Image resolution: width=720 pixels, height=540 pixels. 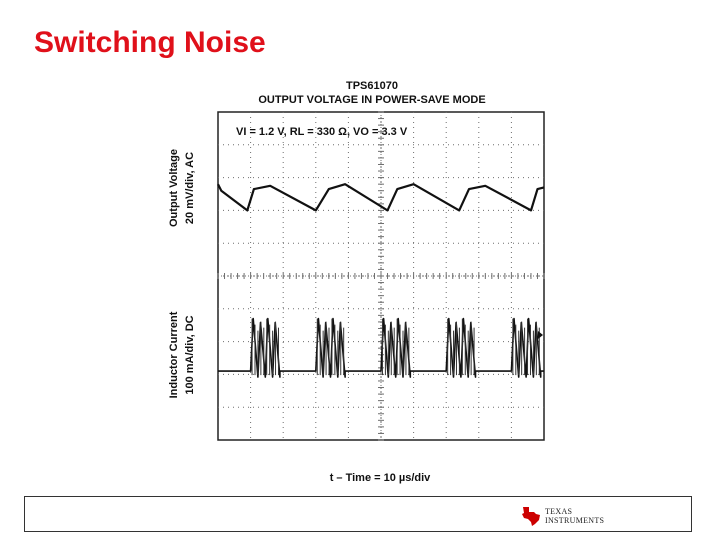 I want to click on trigger-marker, so click(x=540, y=335).